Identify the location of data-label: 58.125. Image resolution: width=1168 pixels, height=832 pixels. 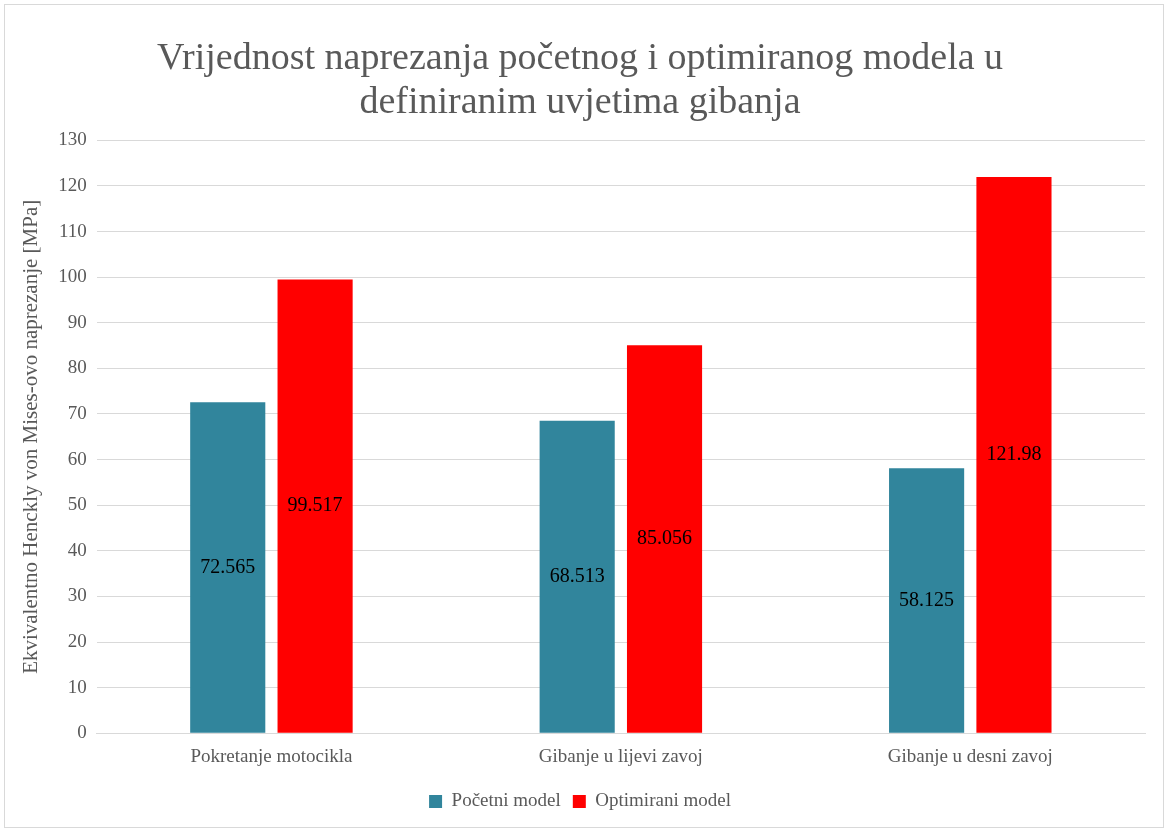
(927, 598).